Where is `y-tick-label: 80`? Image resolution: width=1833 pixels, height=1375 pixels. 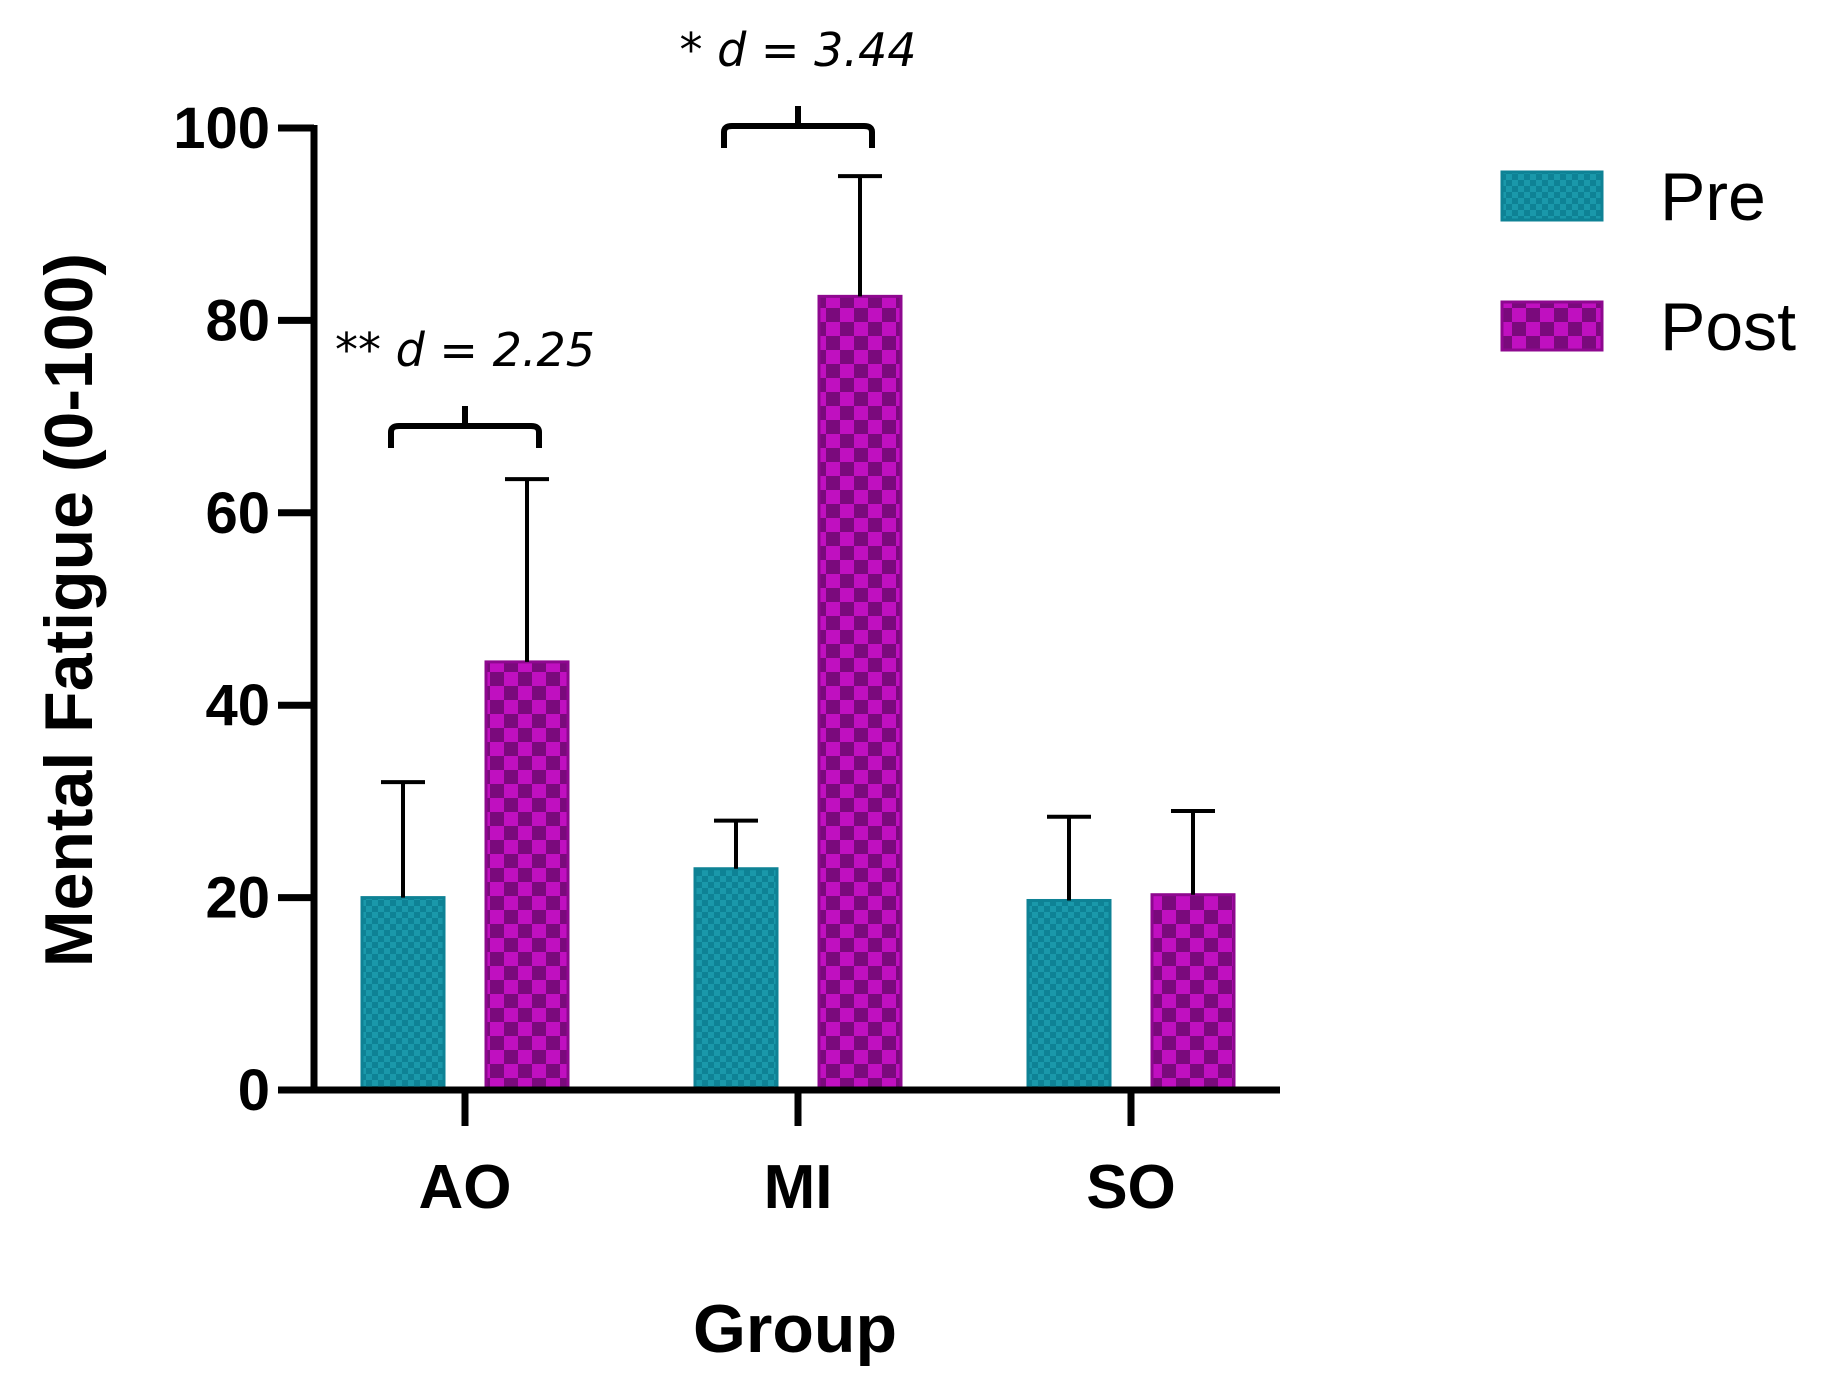
y-tick-label: 80 is located at coordinates (237, 320).